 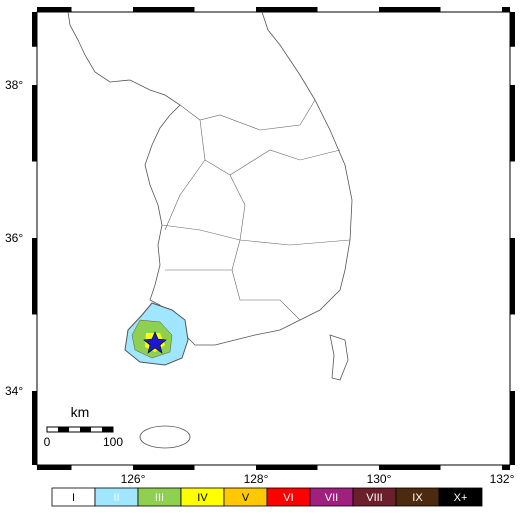 What do you see at coordinates (14, 391) in the screenshot?
I see `lat-label: 34°` at bounding box center [14, 391].